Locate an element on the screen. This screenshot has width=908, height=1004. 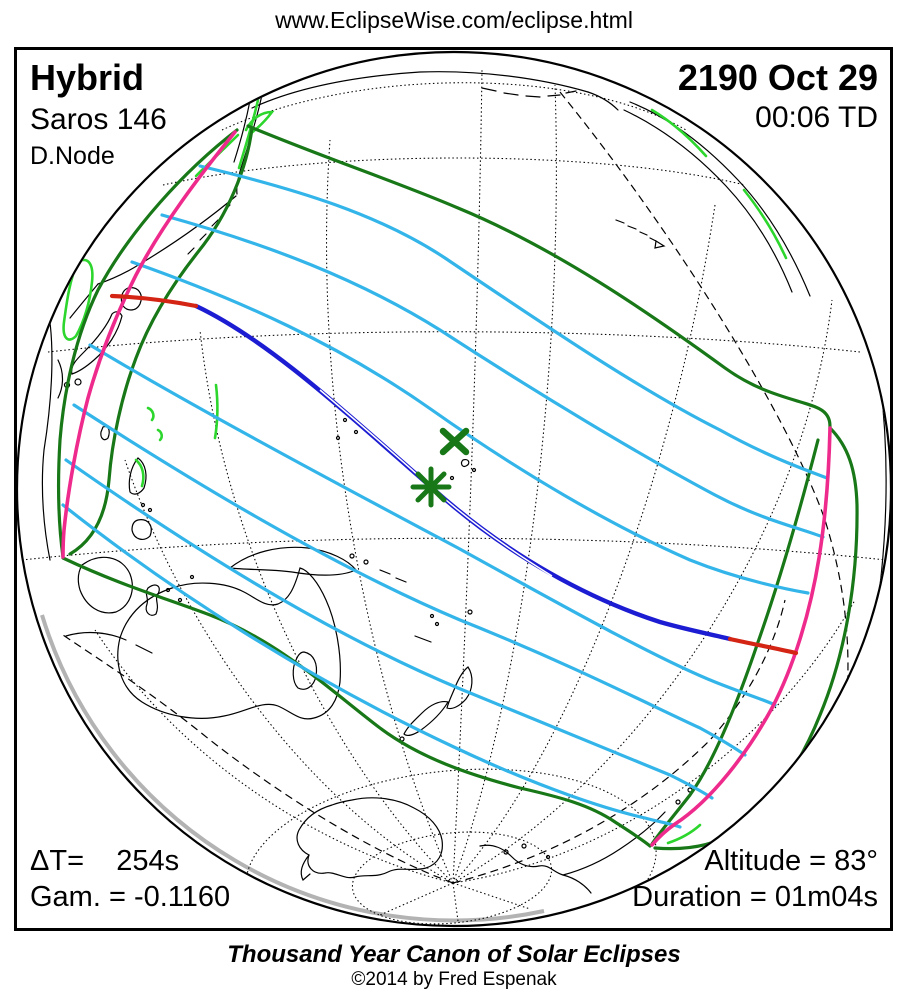
eclipse-date: 2190 Oct 29 is located at coordinates (777, 77).